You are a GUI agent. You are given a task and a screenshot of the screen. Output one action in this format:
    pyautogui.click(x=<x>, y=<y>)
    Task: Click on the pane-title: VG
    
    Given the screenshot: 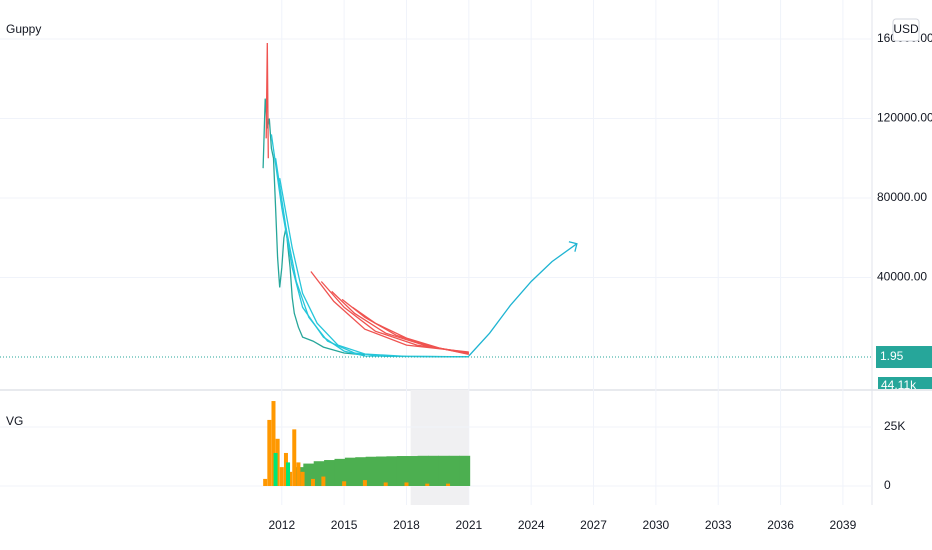 What is the action you would take?
    pyautogui.click(x=14, y=421)
    